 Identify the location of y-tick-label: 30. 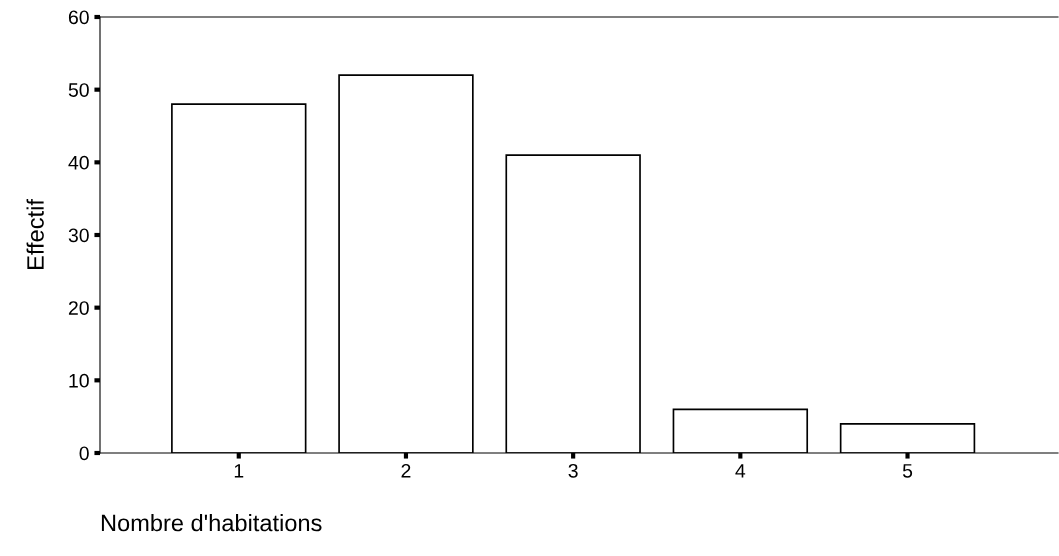
(78, 235).